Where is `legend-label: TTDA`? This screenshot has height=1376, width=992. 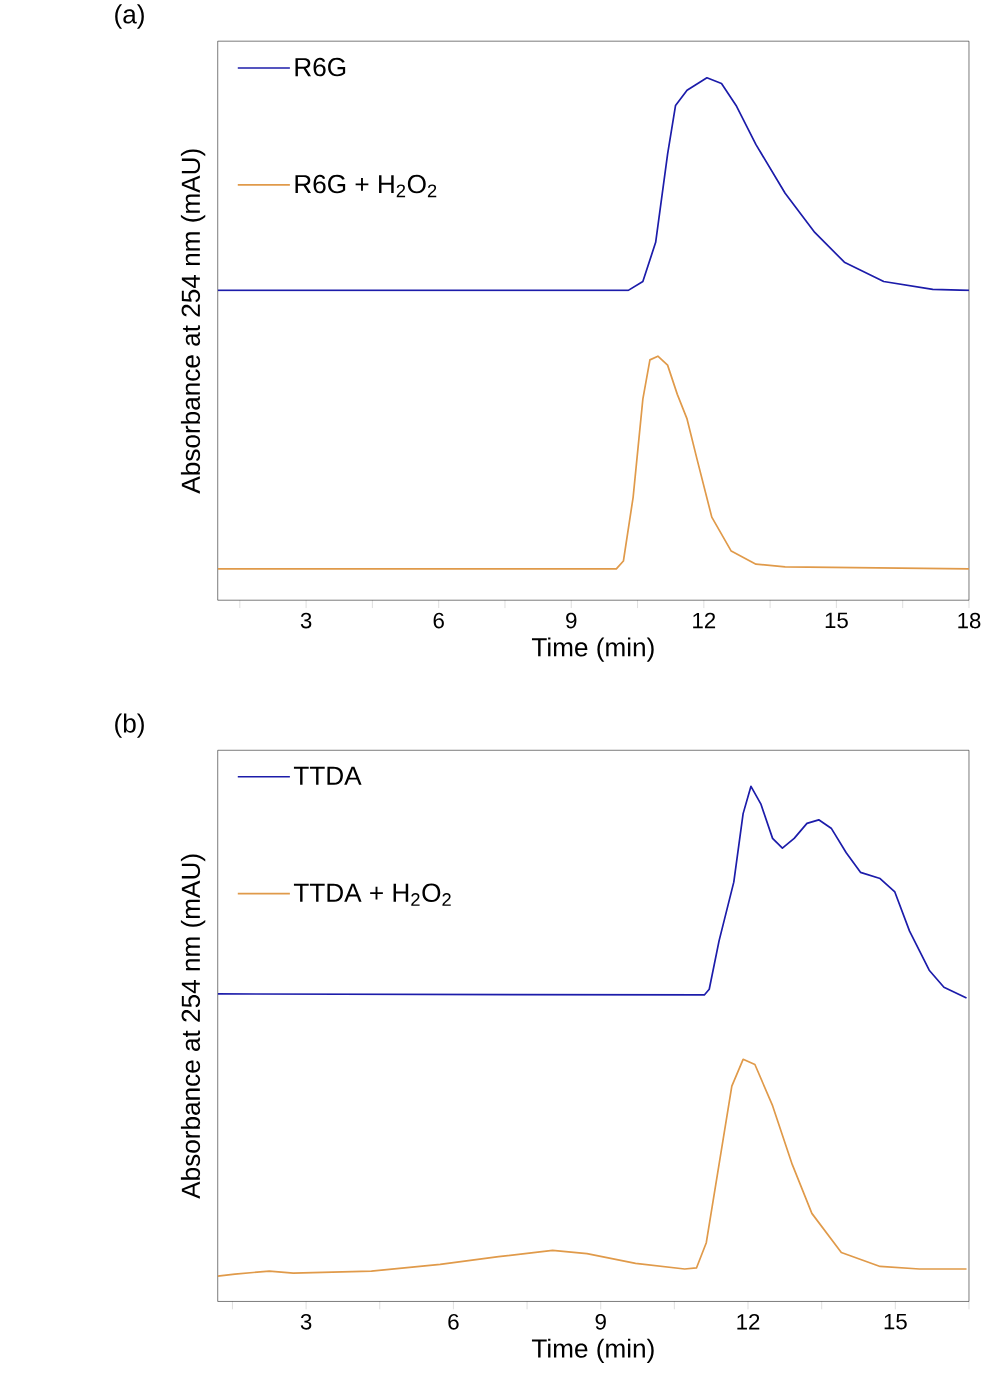 legend-label: TTDA is located at coordinates (328, 775).